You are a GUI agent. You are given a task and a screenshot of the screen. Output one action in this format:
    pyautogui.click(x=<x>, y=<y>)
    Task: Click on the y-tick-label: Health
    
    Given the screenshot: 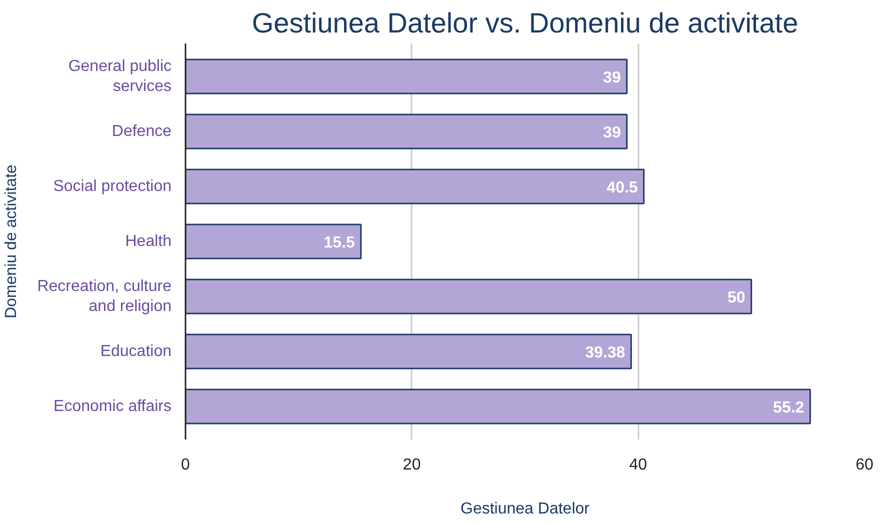 What is the action you would take?
    pyautogui.click(x=148, y=241)
    